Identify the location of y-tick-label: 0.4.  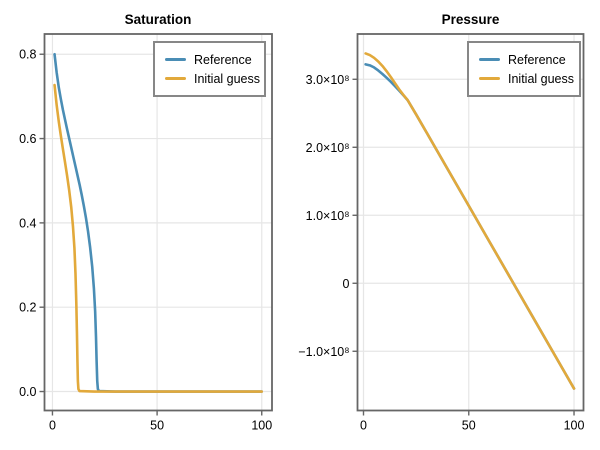
(27, 223).